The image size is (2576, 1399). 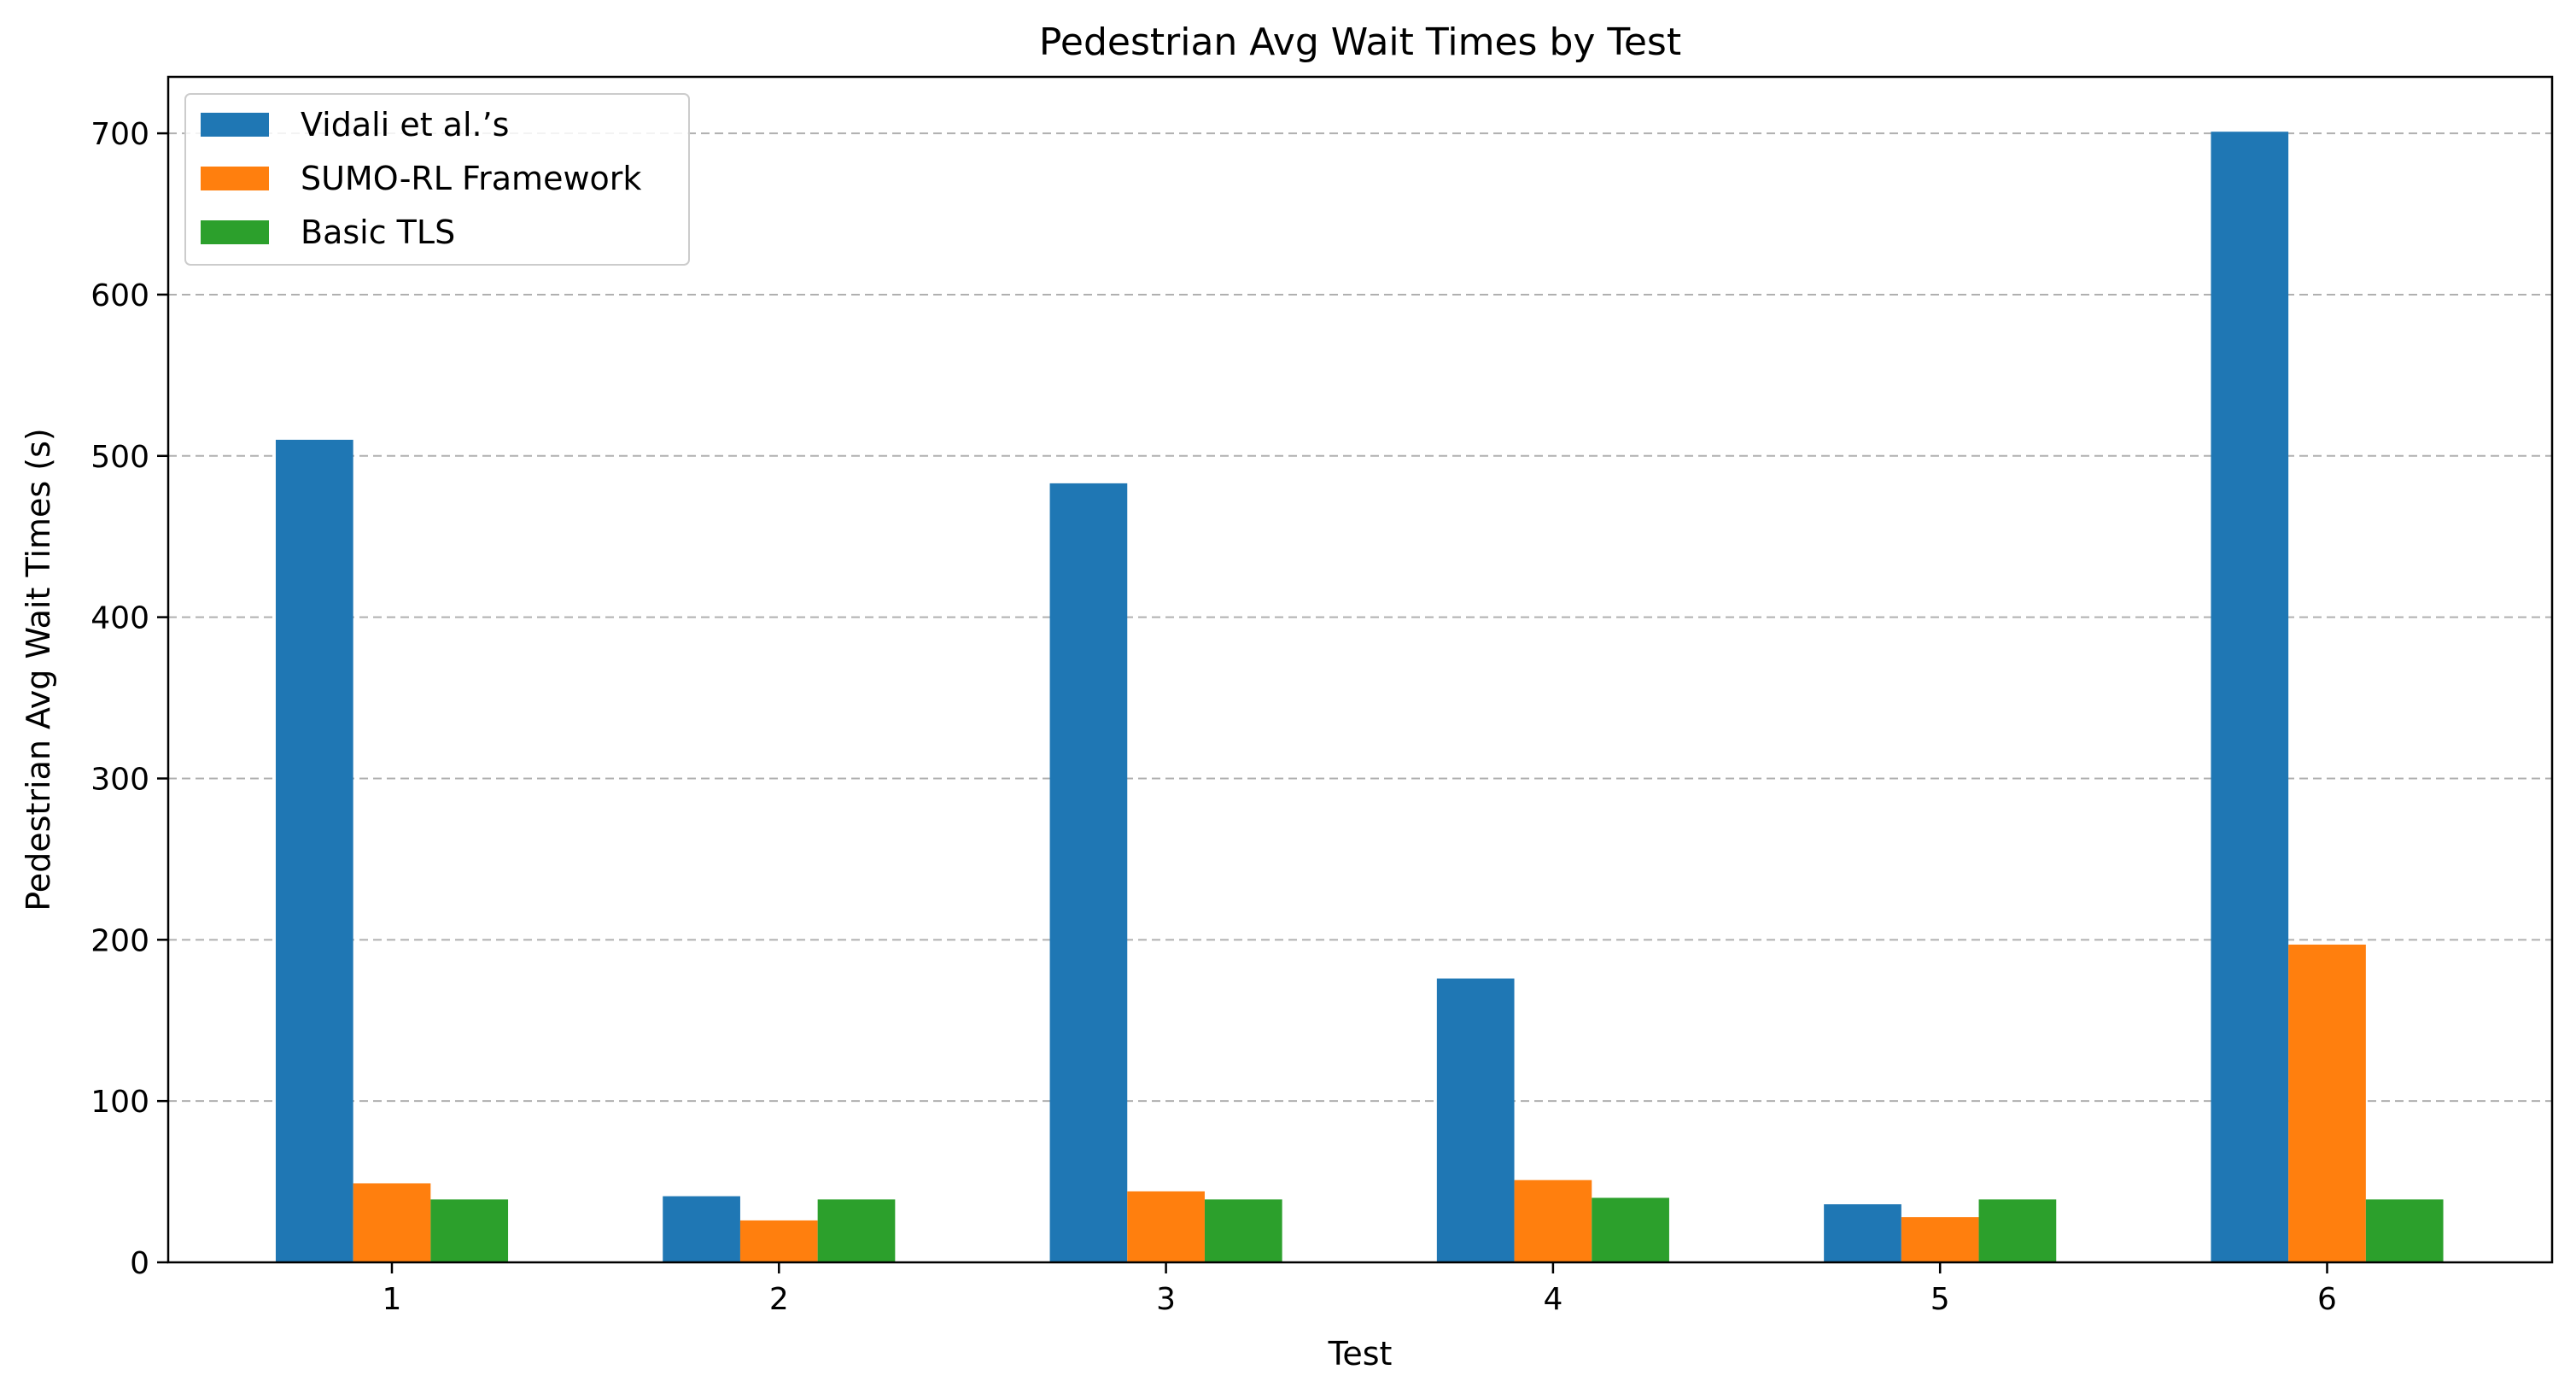 What do you see at coordinates (2327, 1299) in the screenshot?
I see `x-tick-label: 6` at bounding box center [2327, 1299].